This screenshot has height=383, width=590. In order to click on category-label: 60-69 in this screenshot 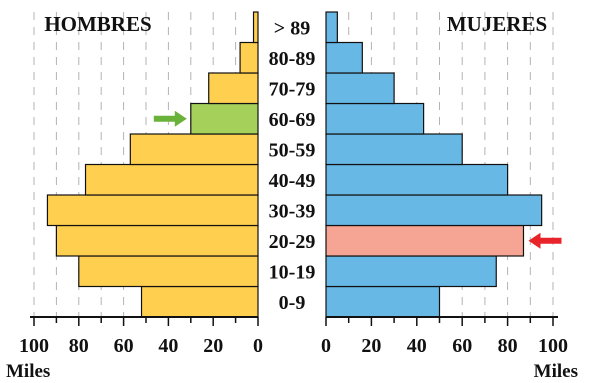, I will do `click(292, 120)`.